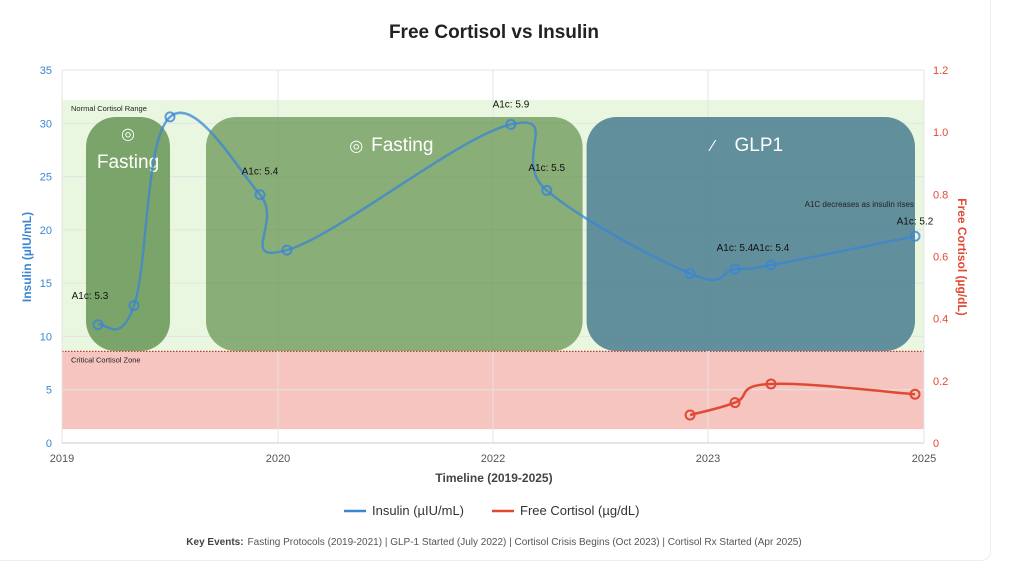 Image resolution: width=1024 pixels, height=562 pixels. I want to click on y-right-tick-label: 0.2, so click(940, 382).